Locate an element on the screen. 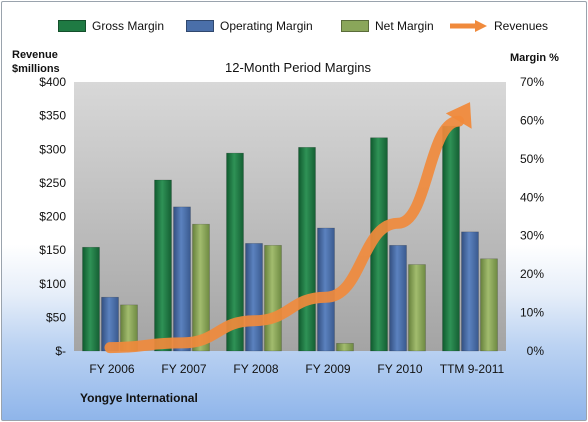 Image resolution: width=588 pixels, height=422 pixels. chart-title: 12-Month Period Margins is located at coordinates (298, 67).